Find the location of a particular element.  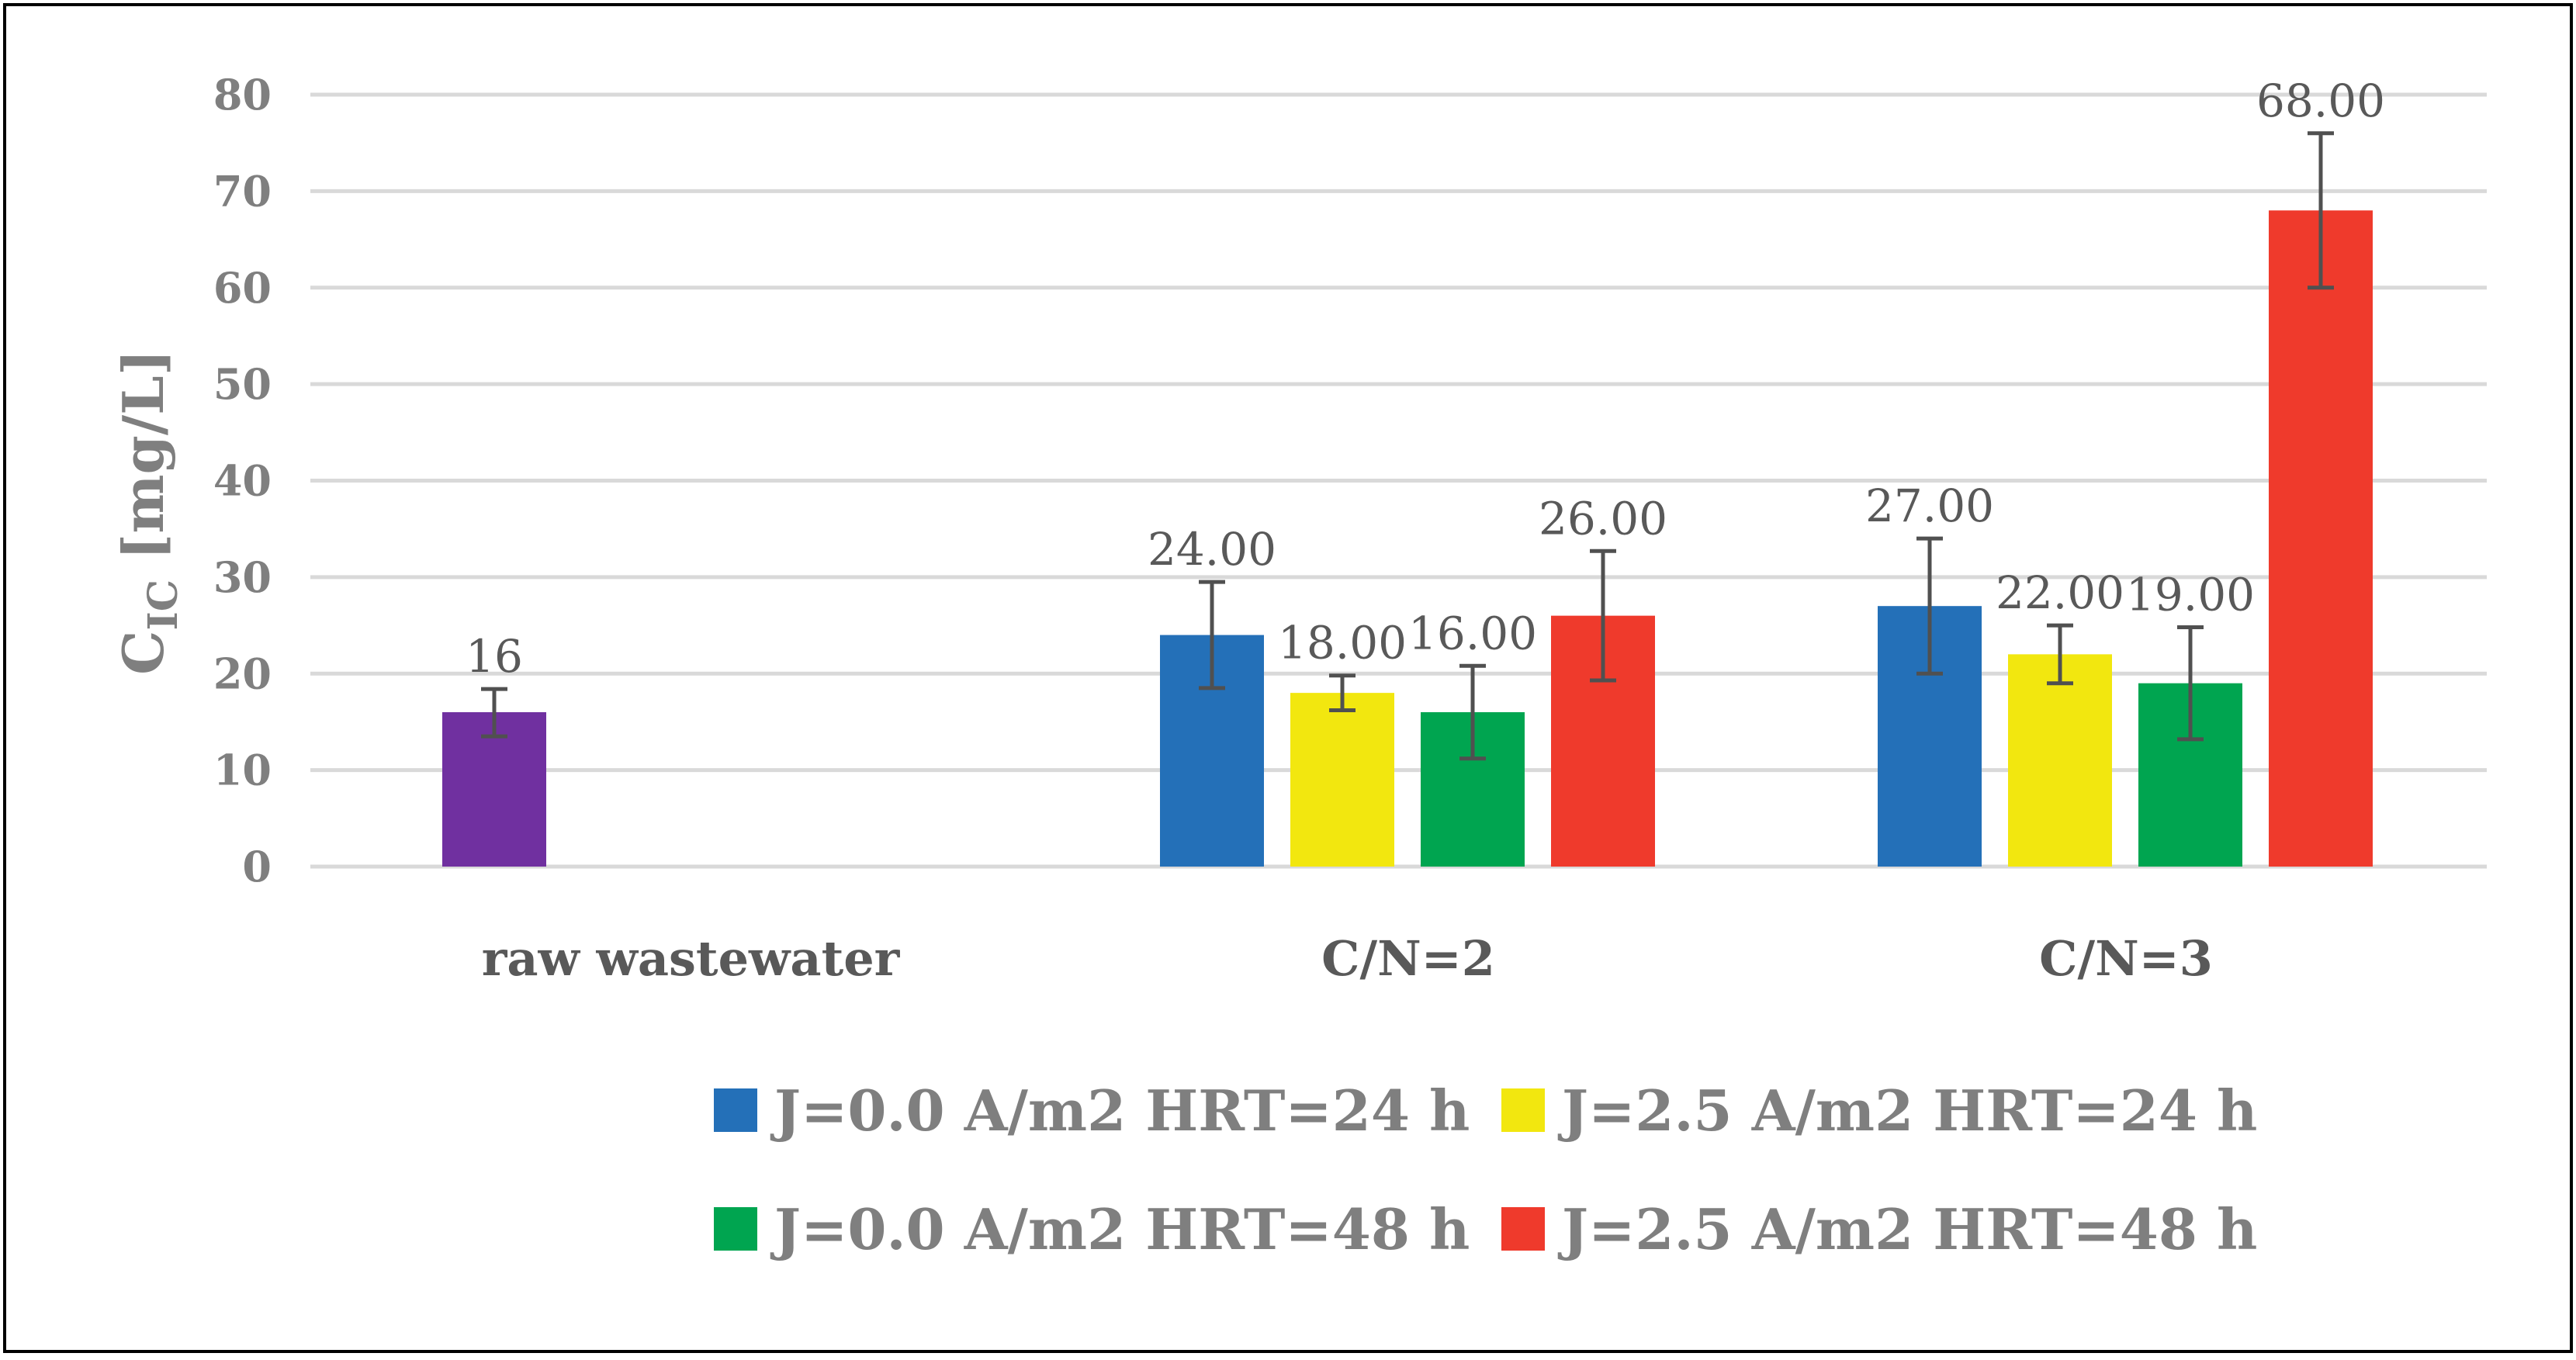

series-3-group-2-error-bar is located at coordinates (2190, 683).